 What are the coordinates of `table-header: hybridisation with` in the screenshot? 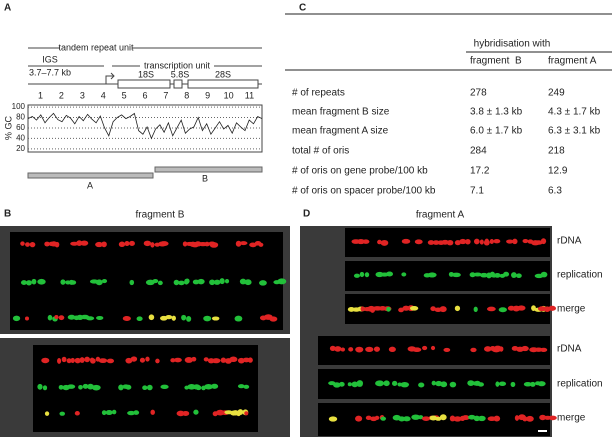 It's located at (512, 44).